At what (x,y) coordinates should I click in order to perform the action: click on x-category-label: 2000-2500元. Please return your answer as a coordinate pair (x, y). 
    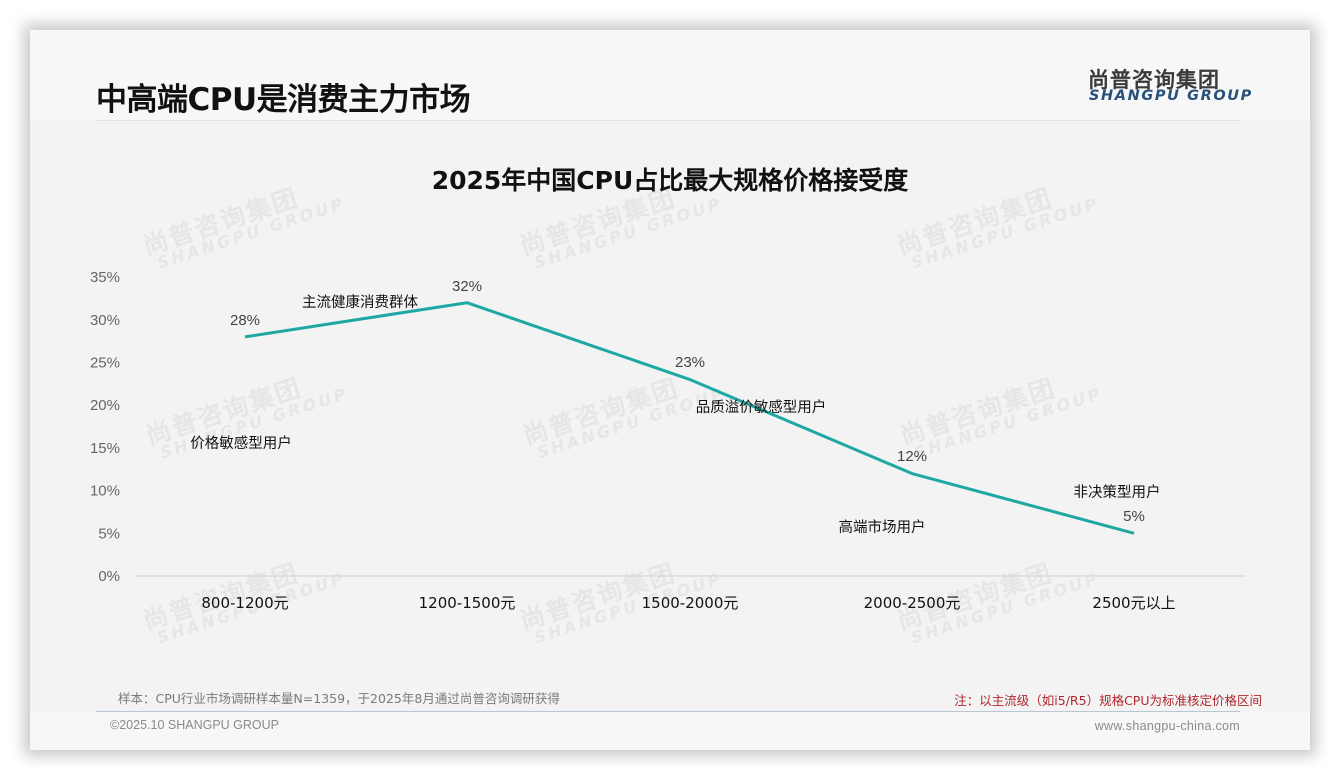
    Looking at the image, I should click on (912, 603).